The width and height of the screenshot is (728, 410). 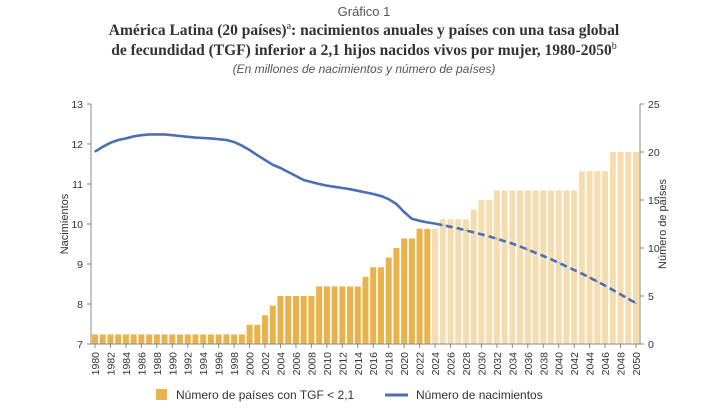 What do you see at coordinates (289, 26) in the screenshot?
I see `title-footnote-a: a` at bounding box center [289, 26].